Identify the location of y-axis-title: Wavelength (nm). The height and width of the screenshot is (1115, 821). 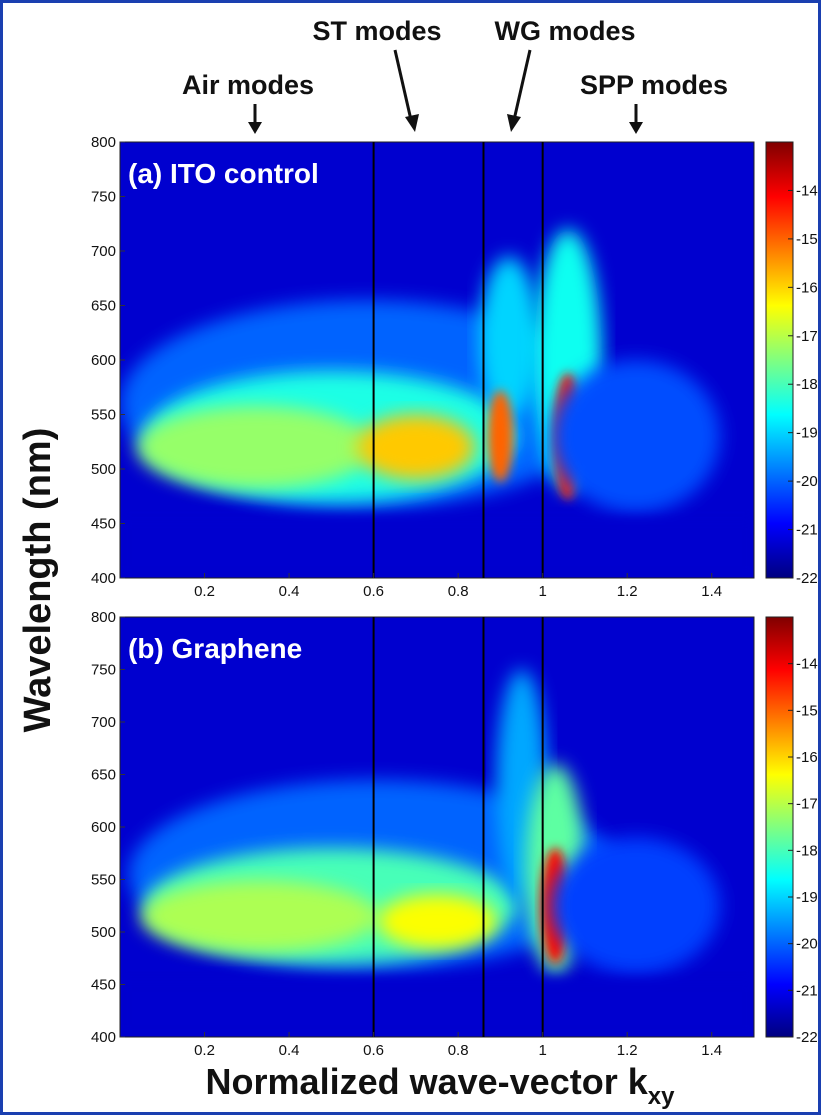
(38, 580).